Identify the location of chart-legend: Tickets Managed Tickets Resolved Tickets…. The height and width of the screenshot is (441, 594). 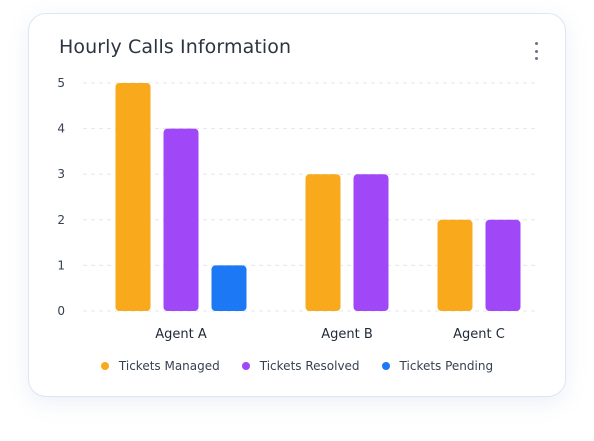
(297, 366).